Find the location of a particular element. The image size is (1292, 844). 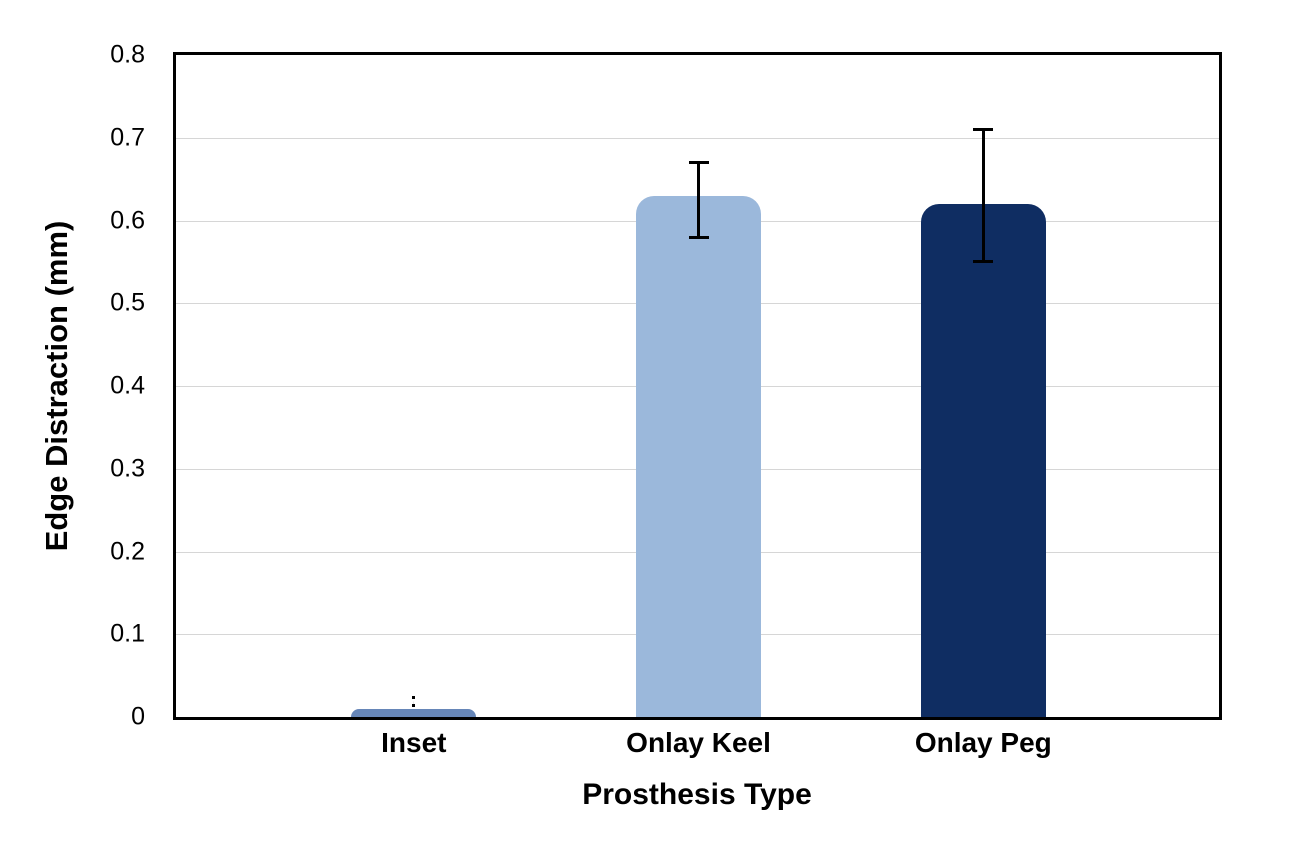

bar-onlay-keel is located at coordinates (699, 456).